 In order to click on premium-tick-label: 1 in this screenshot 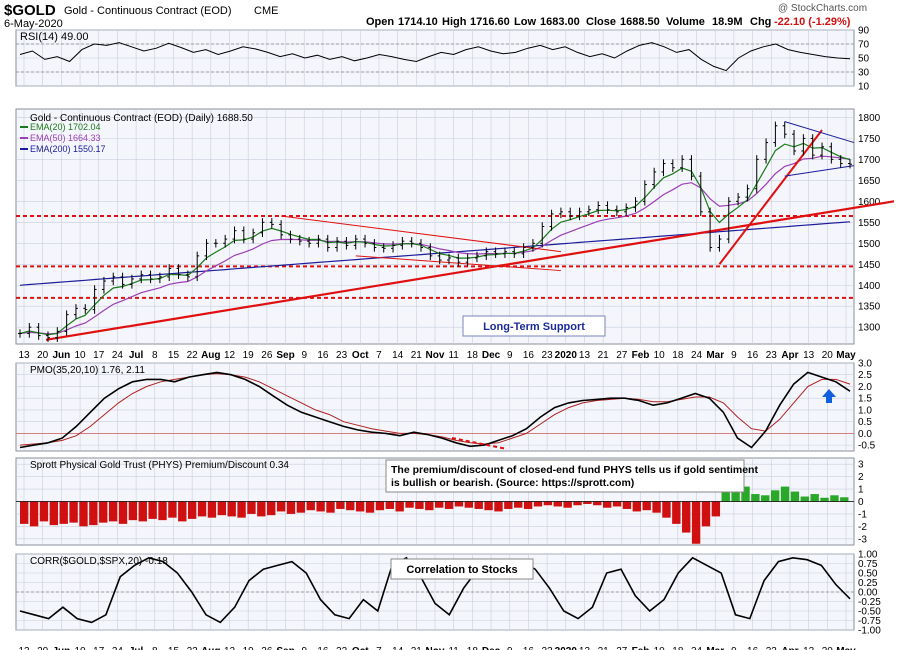, I will do `click(861, 490)`.